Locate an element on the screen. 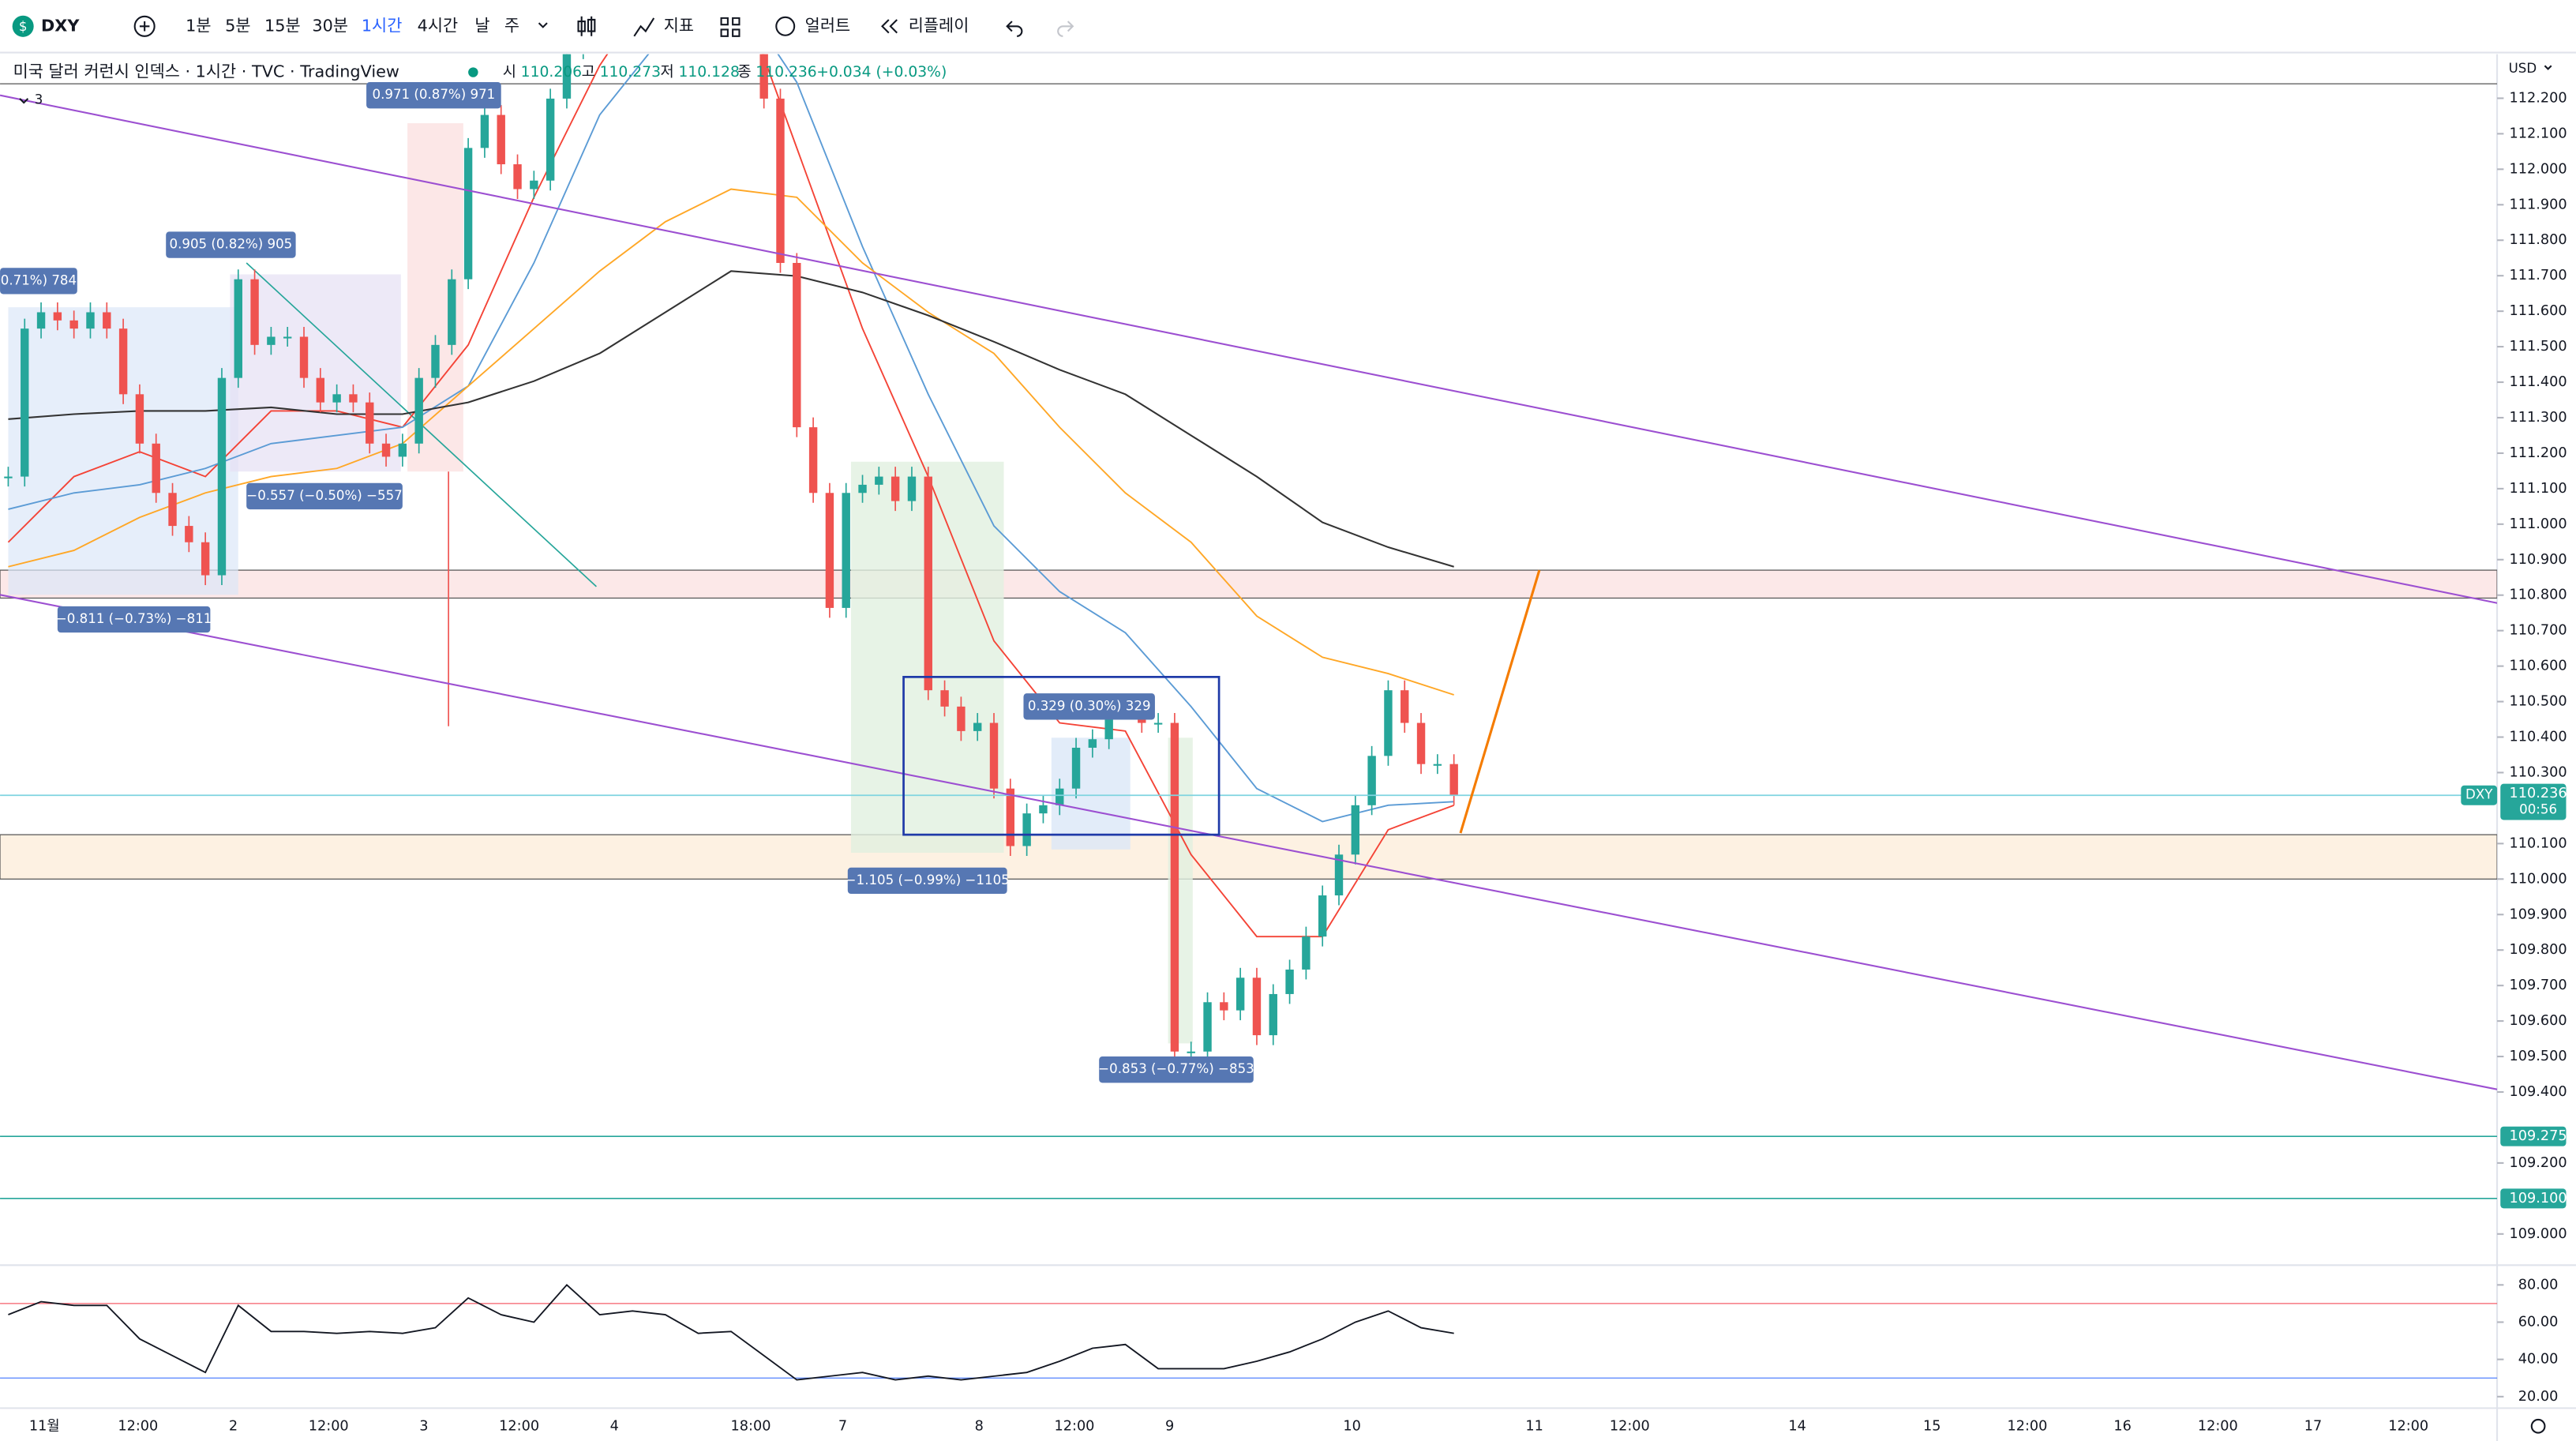 This screenshot has height=1441, width=2576. alert-icon is located at coordinates (785, 26).